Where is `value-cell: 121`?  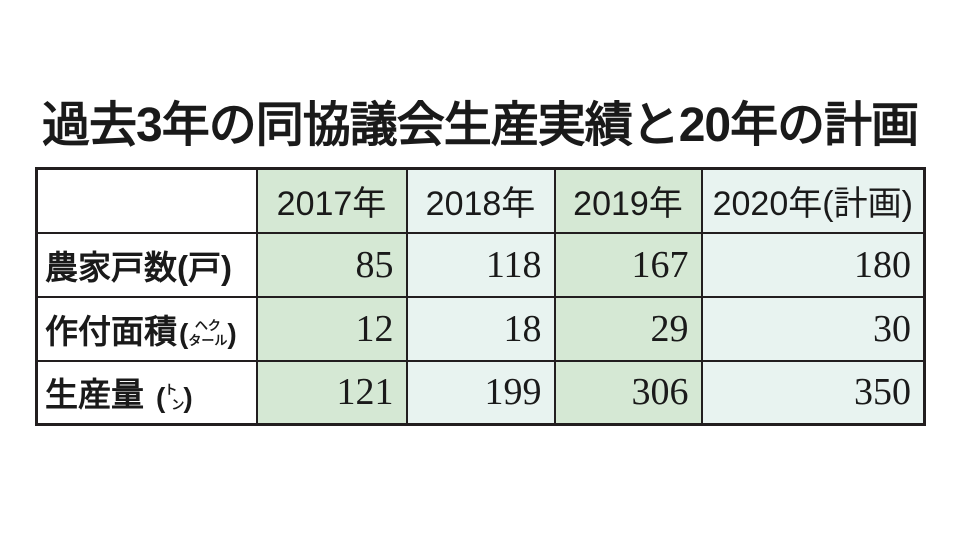
value-cell: 121 is located at coordinates (331, 392).